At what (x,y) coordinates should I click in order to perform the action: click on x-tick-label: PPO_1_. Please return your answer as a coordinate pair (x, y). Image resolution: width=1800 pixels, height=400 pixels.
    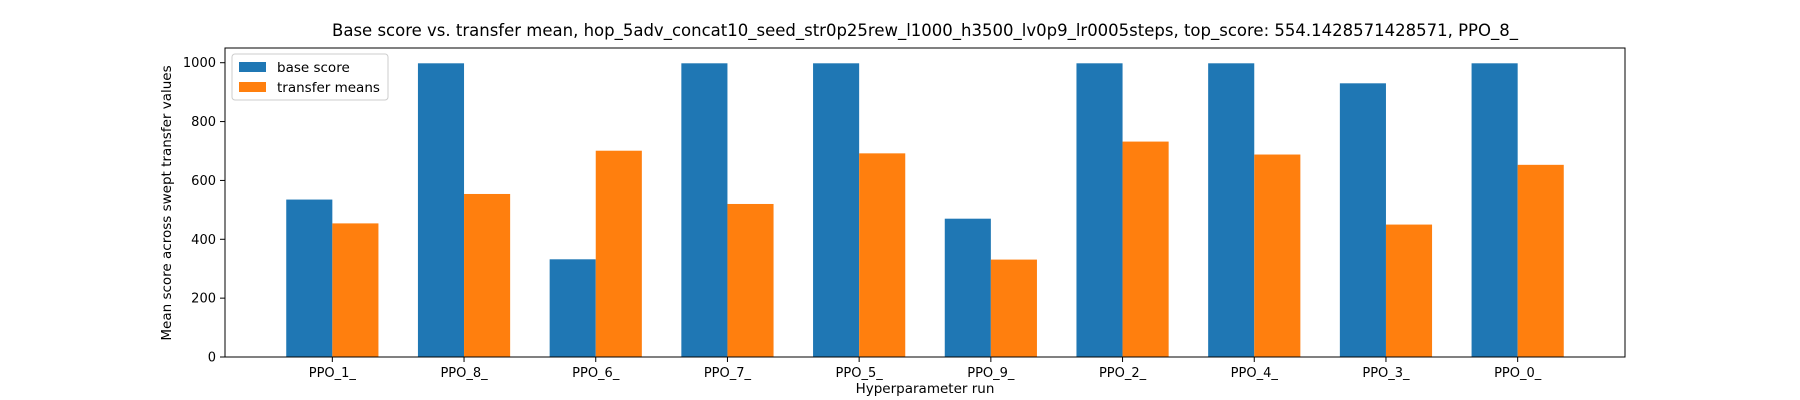
    Looking at the image, I should click on (333, 373).